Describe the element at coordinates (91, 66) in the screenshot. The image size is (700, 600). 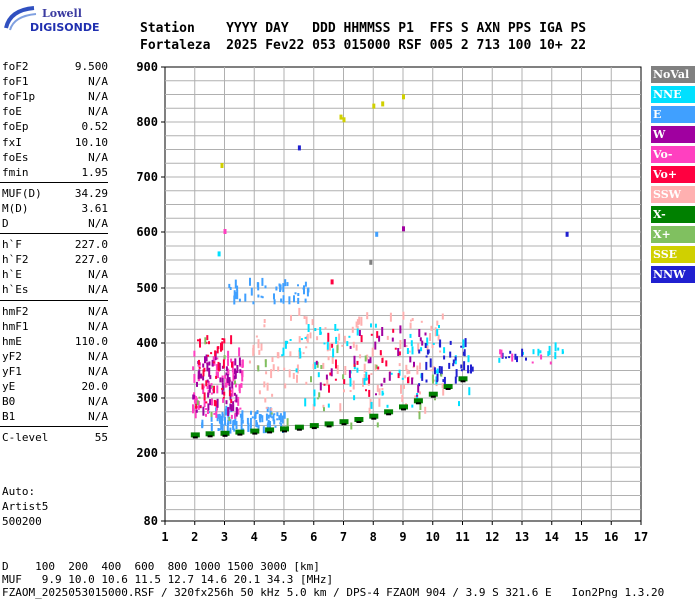
I see `param-value: 9.500` at that location.